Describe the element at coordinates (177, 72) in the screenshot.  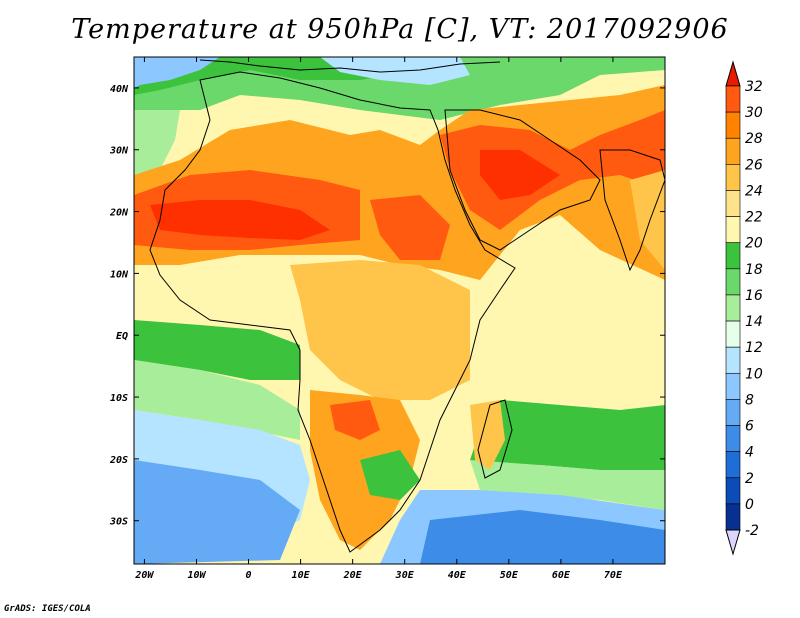
I see `field-northwest-blue` at that location.